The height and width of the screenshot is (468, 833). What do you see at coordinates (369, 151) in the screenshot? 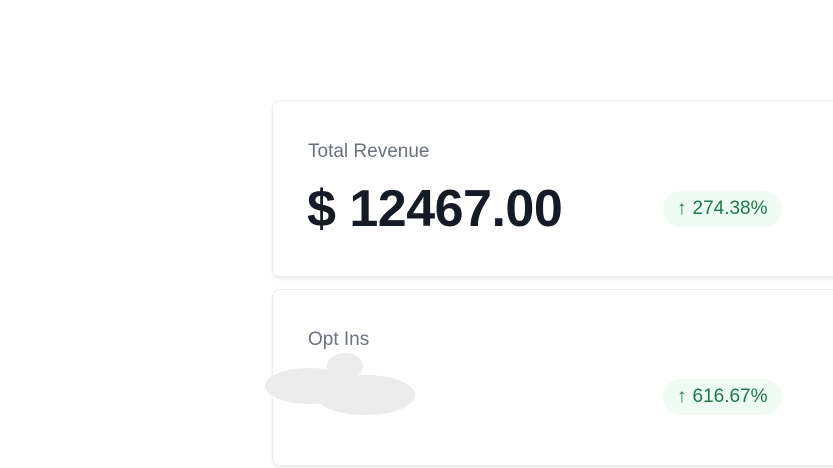
I see `card-label: Total Revenue` at bounding box center [369, 151].